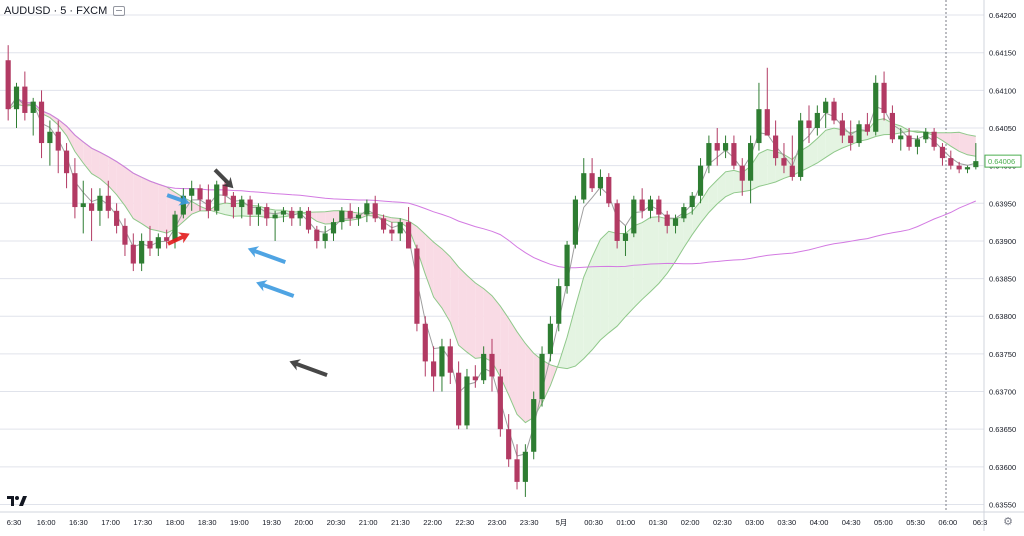 The height and width of the screenshot is (536, 1024). What do you see at coordinates (947, 522) in the screenshot?
I see `x-tick-label: 06:00` at bounding box center [947, 522].